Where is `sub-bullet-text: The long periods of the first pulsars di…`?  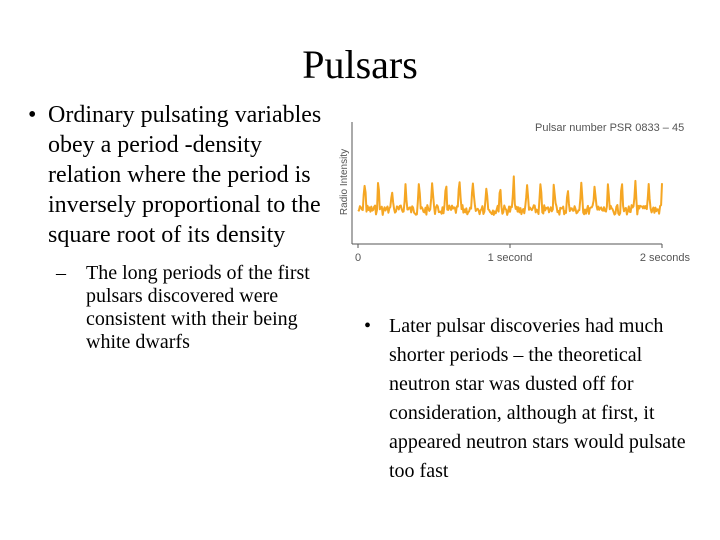 sub-bullet-text: The long periods of the first pulsars di… is located at coordinates (198, 307).